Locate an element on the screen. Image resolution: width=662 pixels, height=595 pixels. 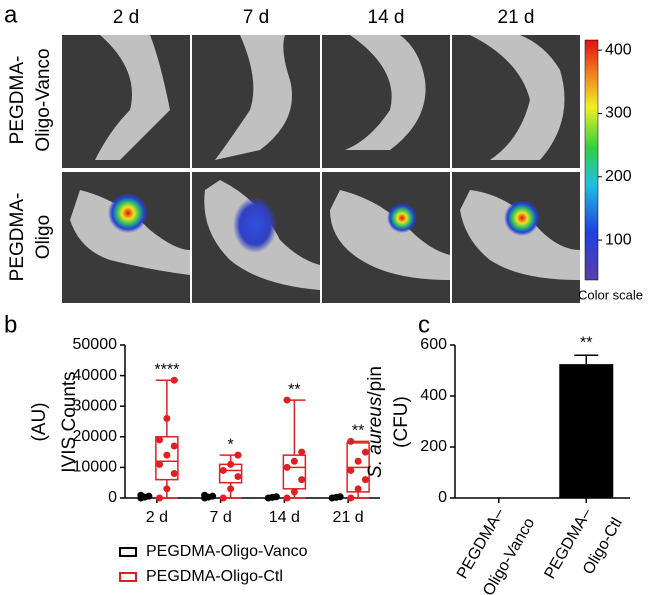
colorbar-tick-label: 200 is located at coordinates (618, 176).